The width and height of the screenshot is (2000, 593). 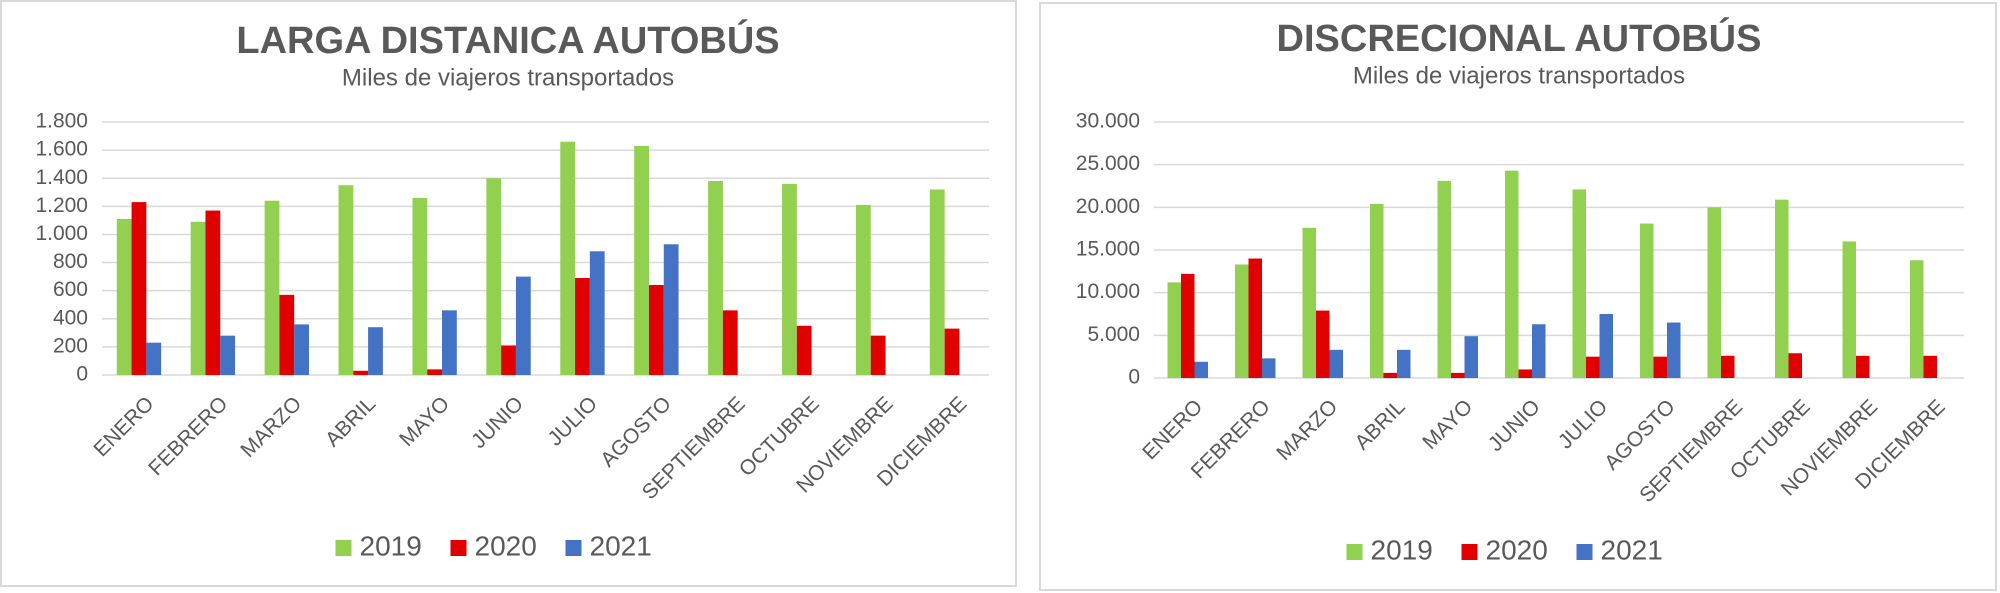 I want to click on y-tick-label: 400, so click(x=70, y=317).